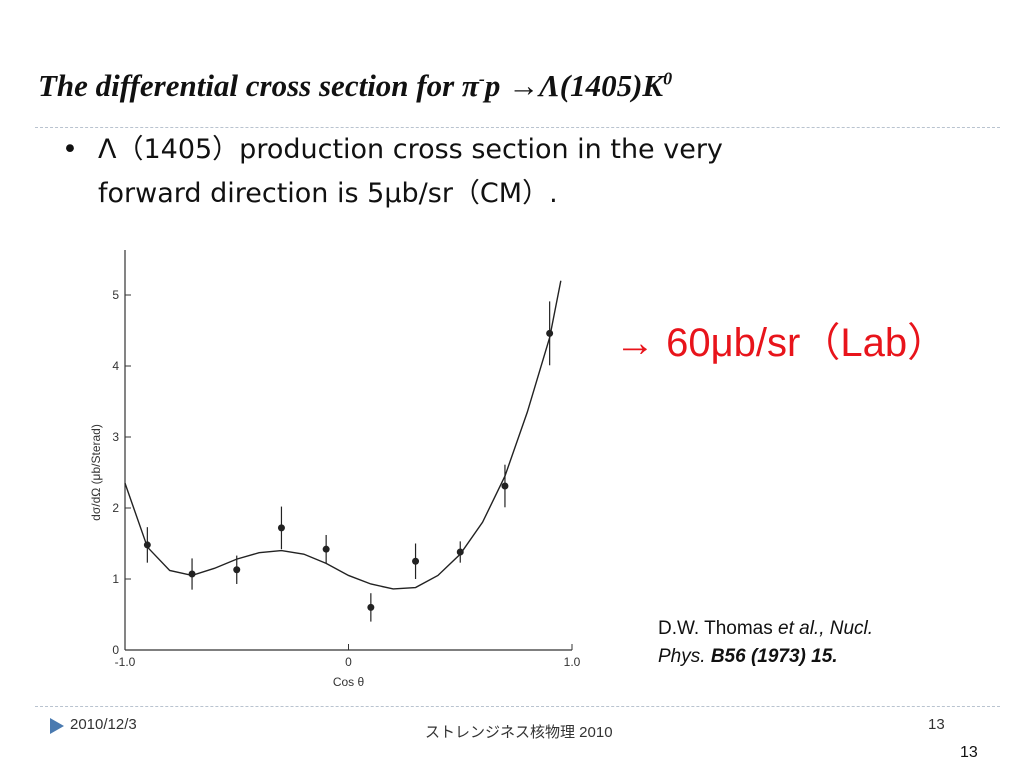 This screenshot has width=1024, height=768. Describe the element at coordinates (517, 127) in the screenshot. I see `divider` at that location.